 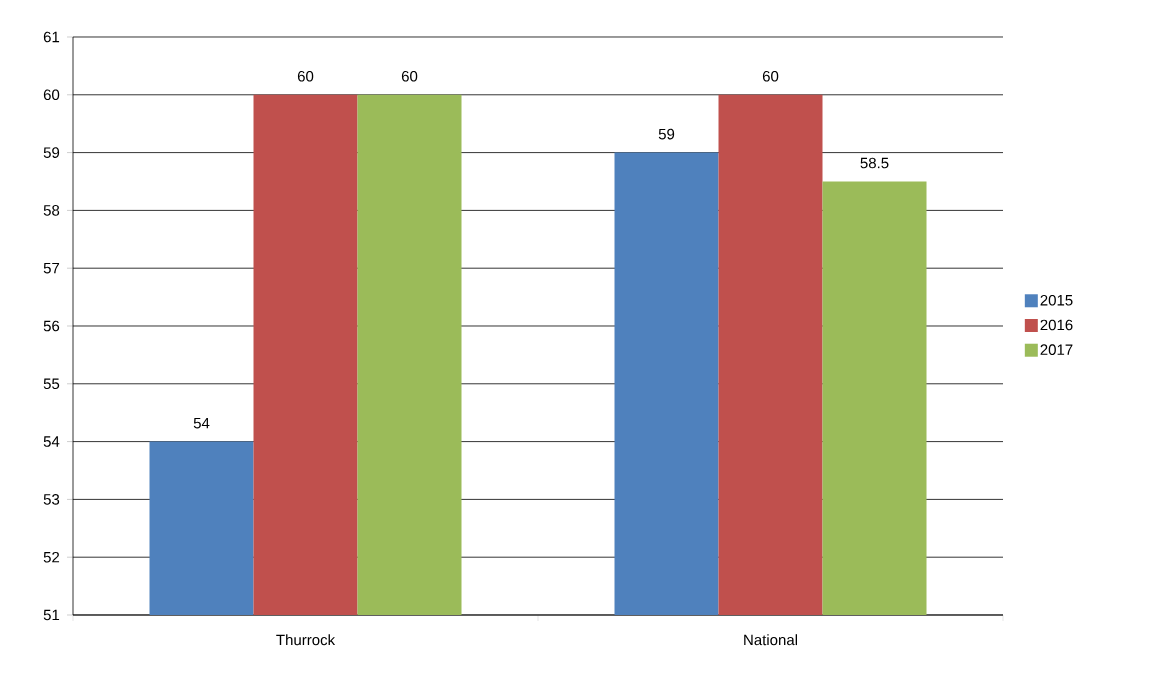 What do you see at coordinates (51, 326) in the screenshot?
I see `y-tick-label: 56` at bounding box center [51, 326].